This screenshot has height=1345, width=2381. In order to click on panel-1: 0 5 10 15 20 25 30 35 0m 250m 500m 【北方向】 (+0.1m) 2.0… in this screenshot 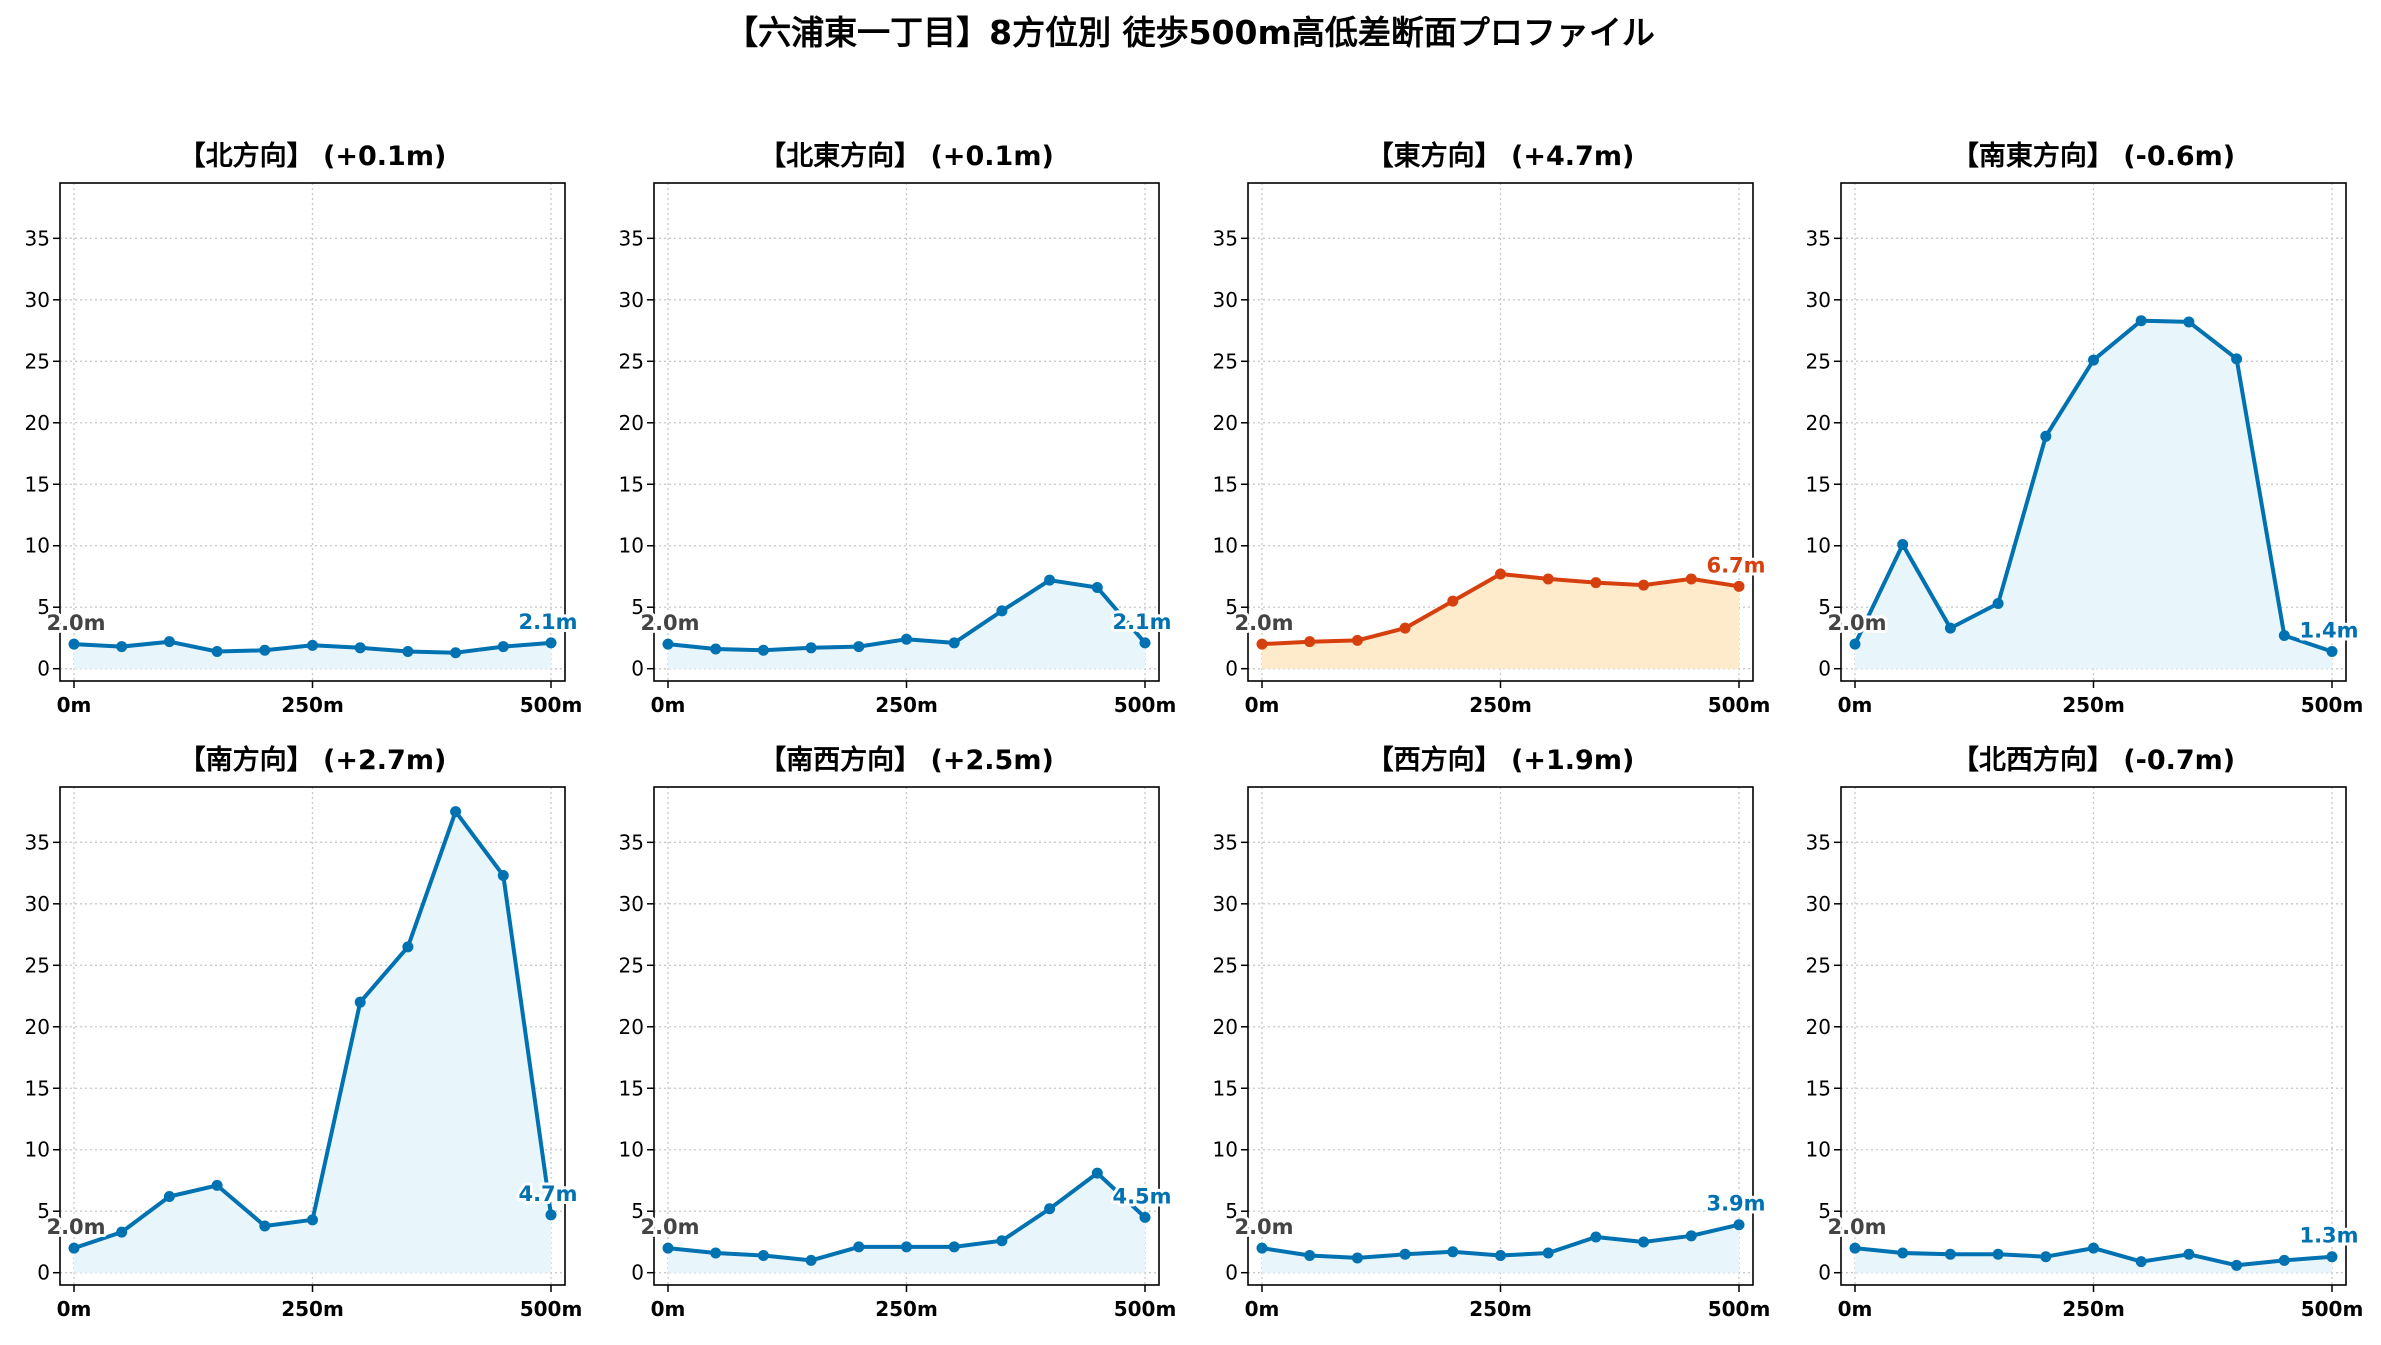, I will do `click(304, 428)`.